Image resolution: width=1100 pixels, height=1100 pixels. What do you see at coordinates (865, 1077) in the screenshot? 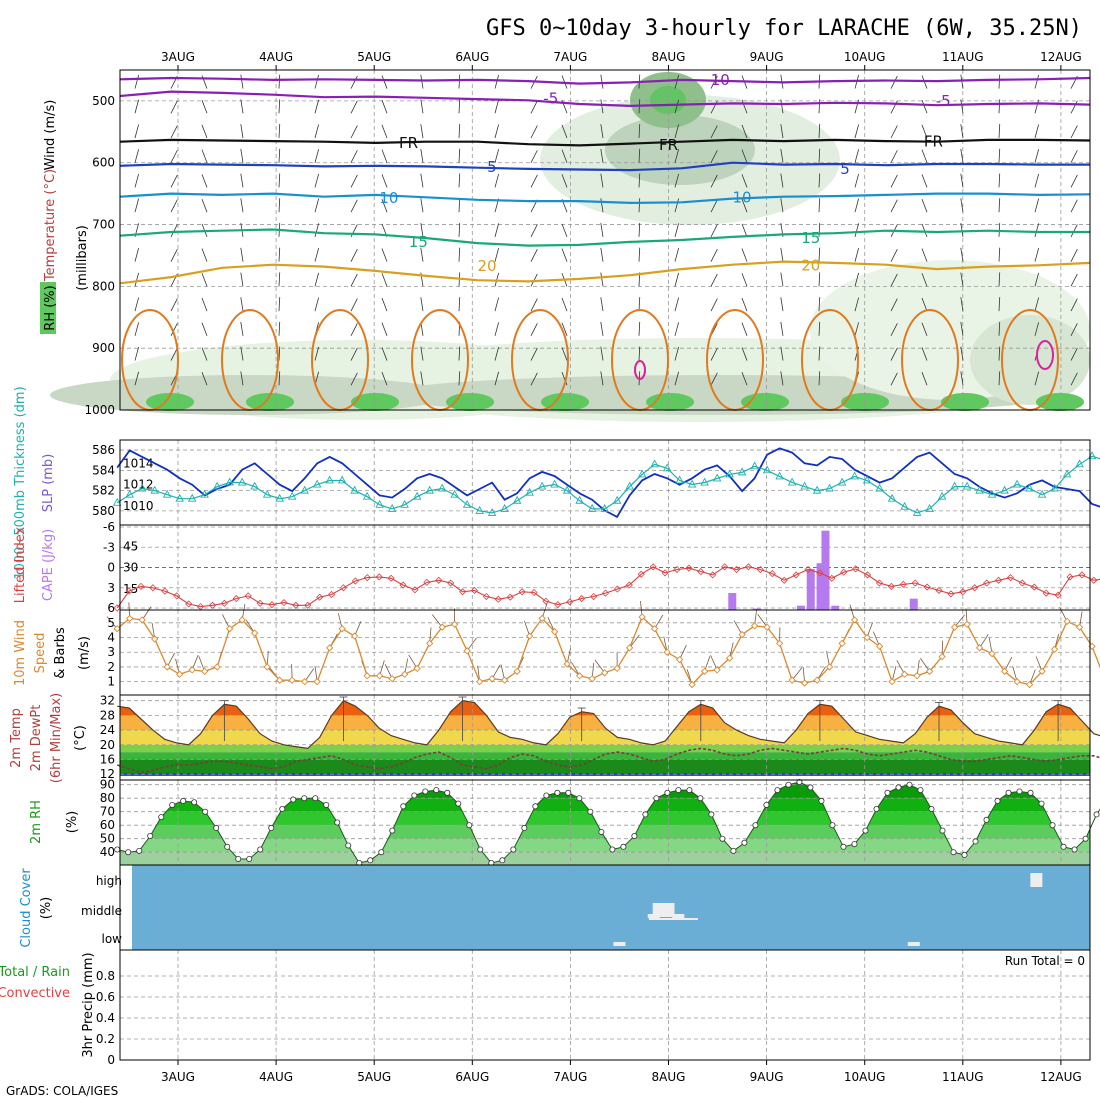
I see `date-label-bottom: 10AUG` at bounding box center [865, 1077].